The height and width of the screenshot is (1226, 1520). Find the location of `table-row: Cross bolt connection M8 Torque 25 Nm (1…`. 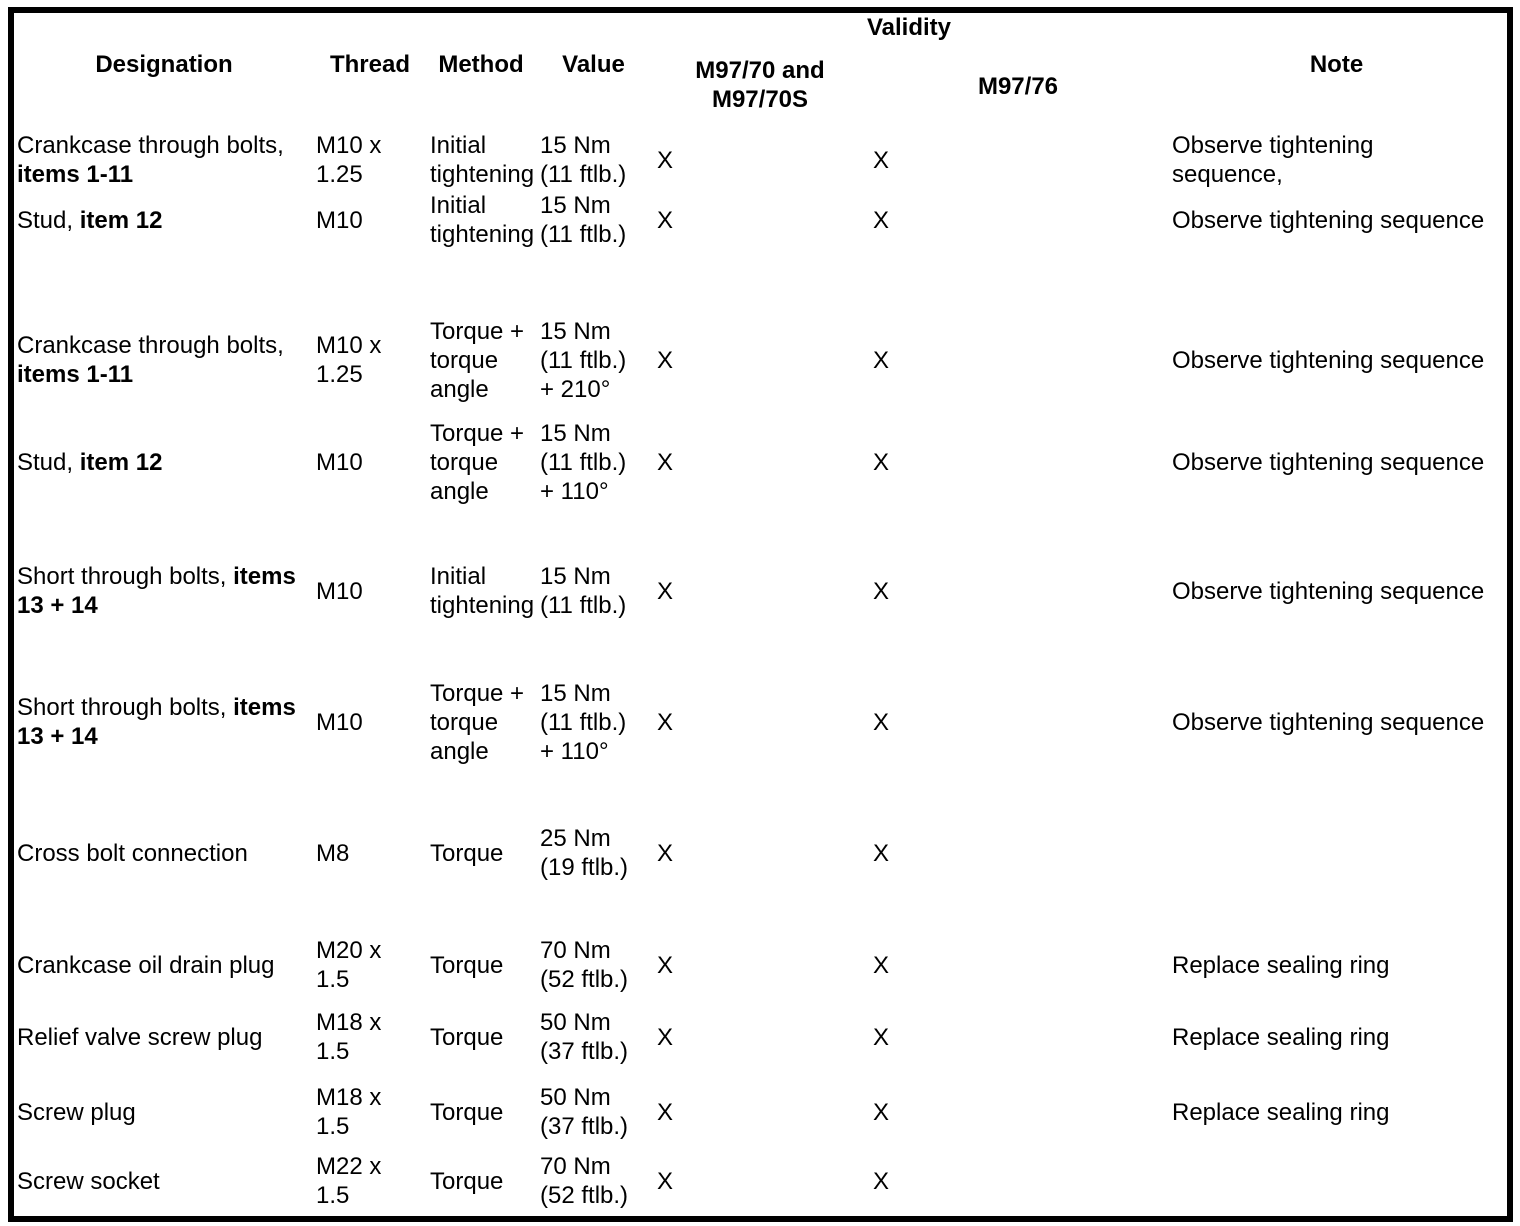

table-row: Cross bolt connection M8 Torque 25 Nm (1… is located at coordinates (760, 853).